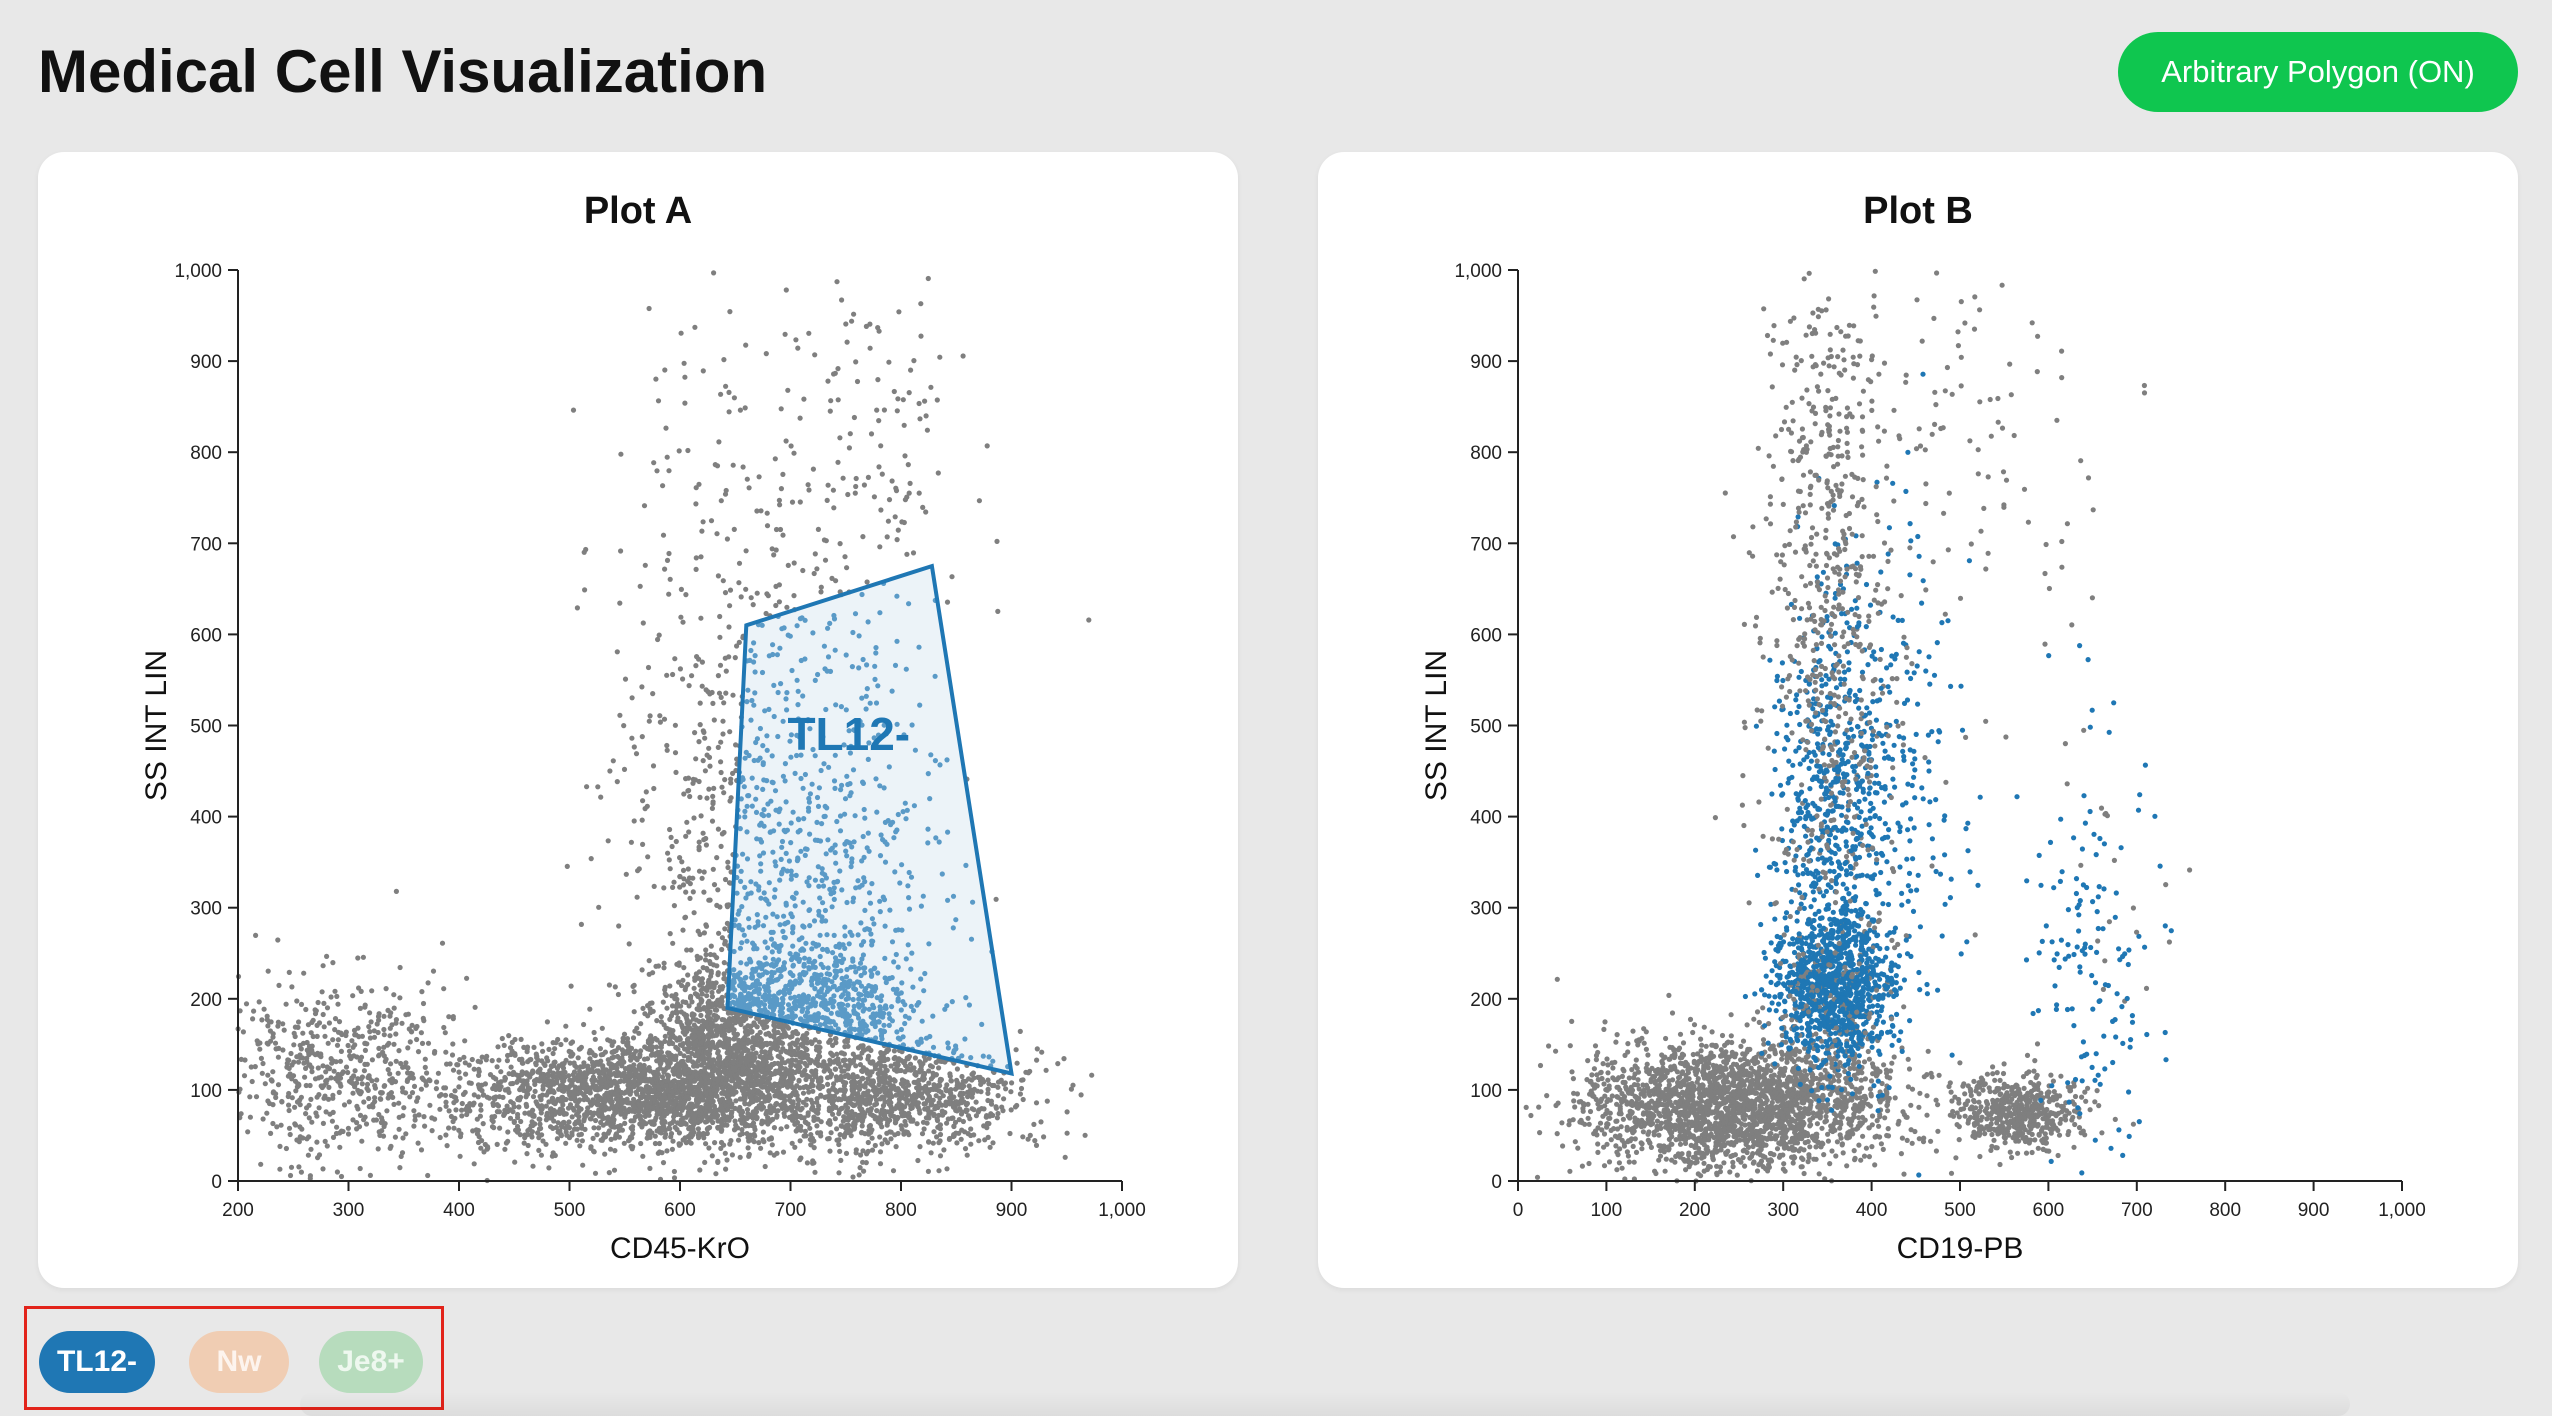  What do you see at coordinates (2318, 72) in the screenshot?
I see `arbitrary-polygon-toggle-button: Arbitrary Polygon (ON)` at bounding box center [2318, 72].